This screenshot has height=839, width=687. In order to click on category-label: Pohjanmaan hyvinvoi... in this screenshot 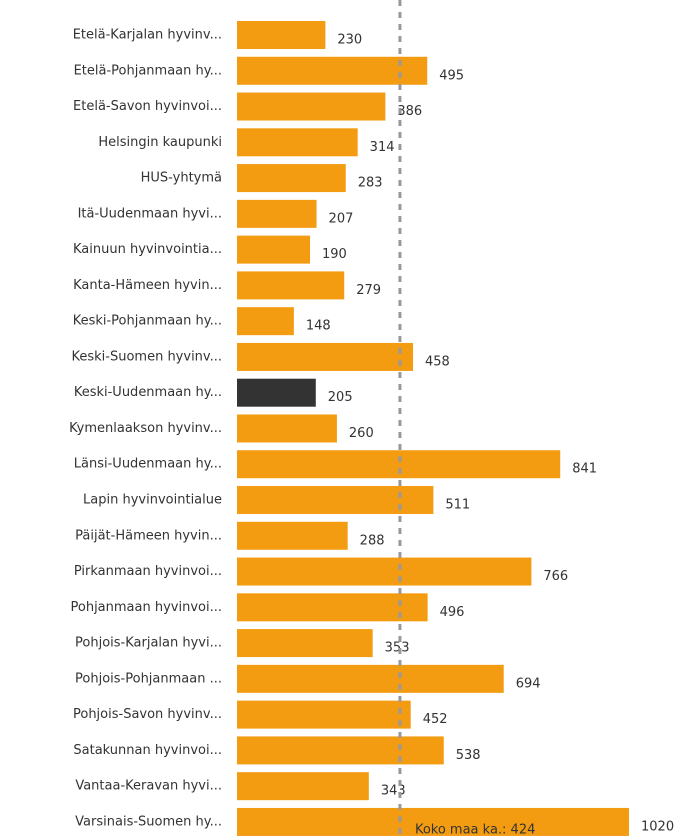, I will do `click(147, 607)`.